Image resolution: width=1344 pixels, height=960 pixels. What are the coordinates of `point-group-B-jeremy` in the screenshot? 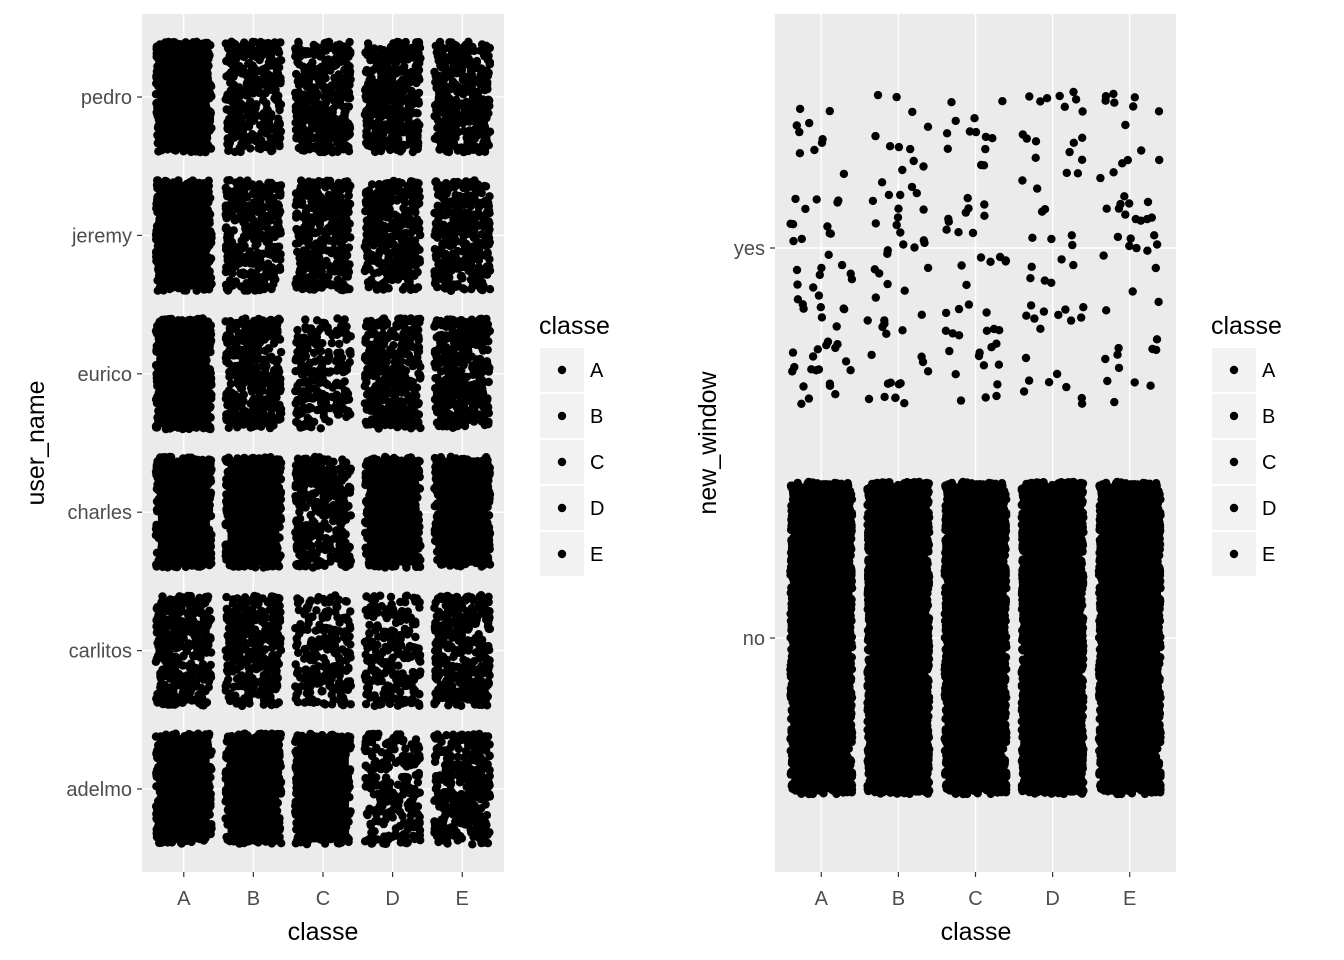 It's located at (254, 235).